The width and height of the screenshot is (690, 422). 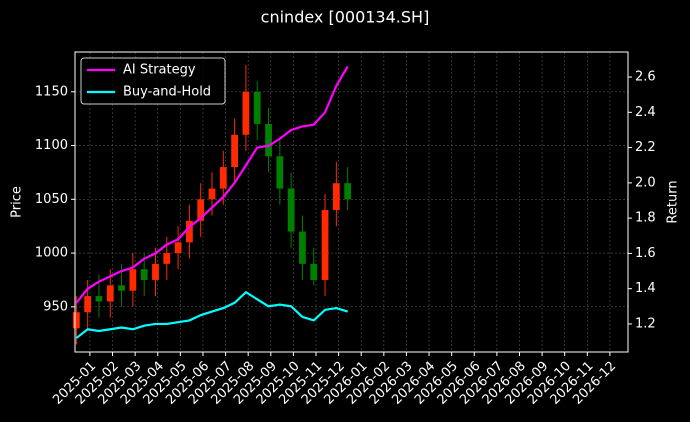 What do you see at coordinates (645, 218) in the screenshot?
I see `y2-tick-label: 1.8` at bounding box center [645, 218].